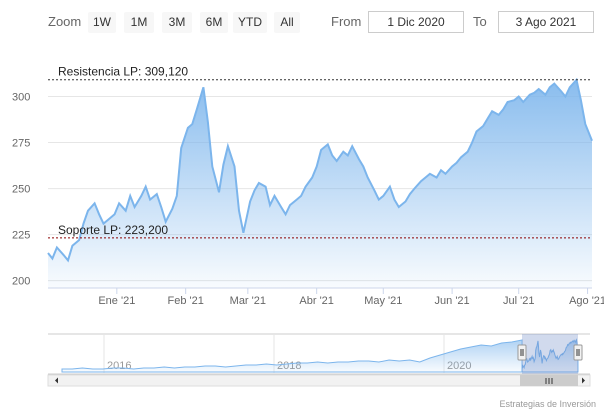 The width and height of the screenshot is (604, 412). I want to click on y-tick-label: 225, so click(21, 236).